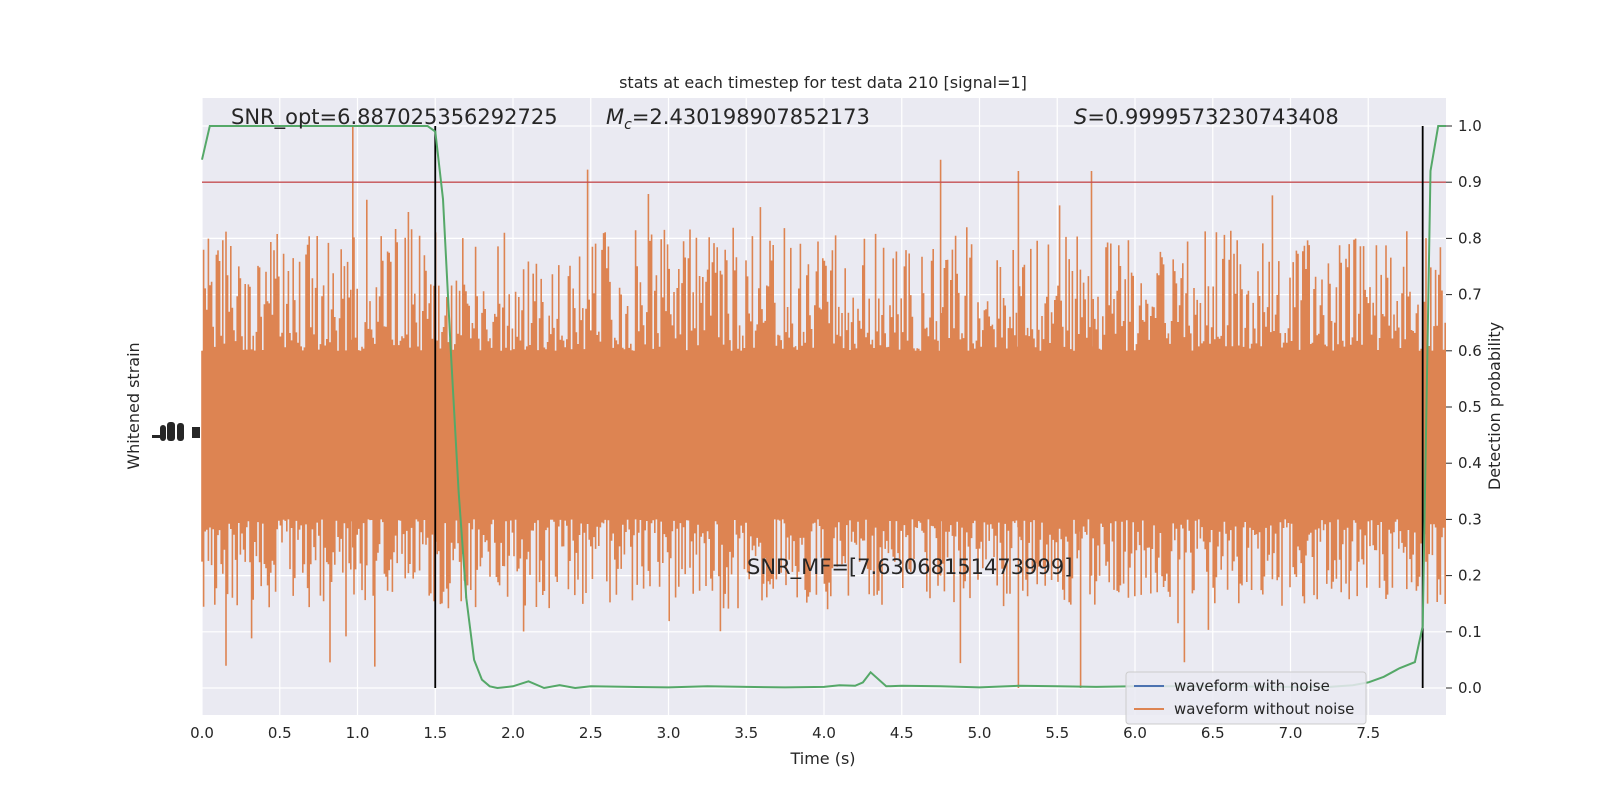  I want to click on y-right-tick-label: 0.4, so click(1470, 463).